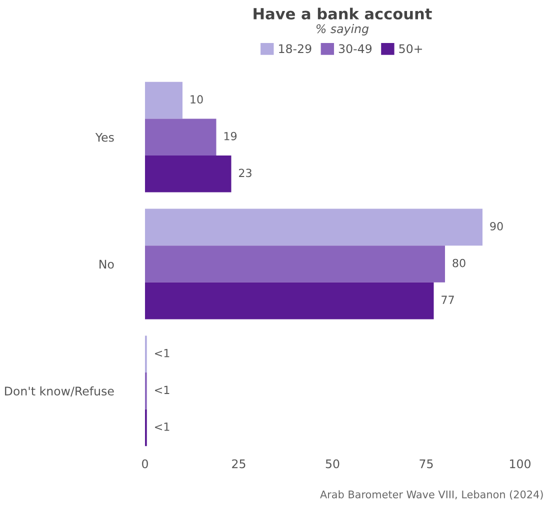 This screenshot has width=552, height=508. I want to click on x-tick-label: 25, so click(239, 463).